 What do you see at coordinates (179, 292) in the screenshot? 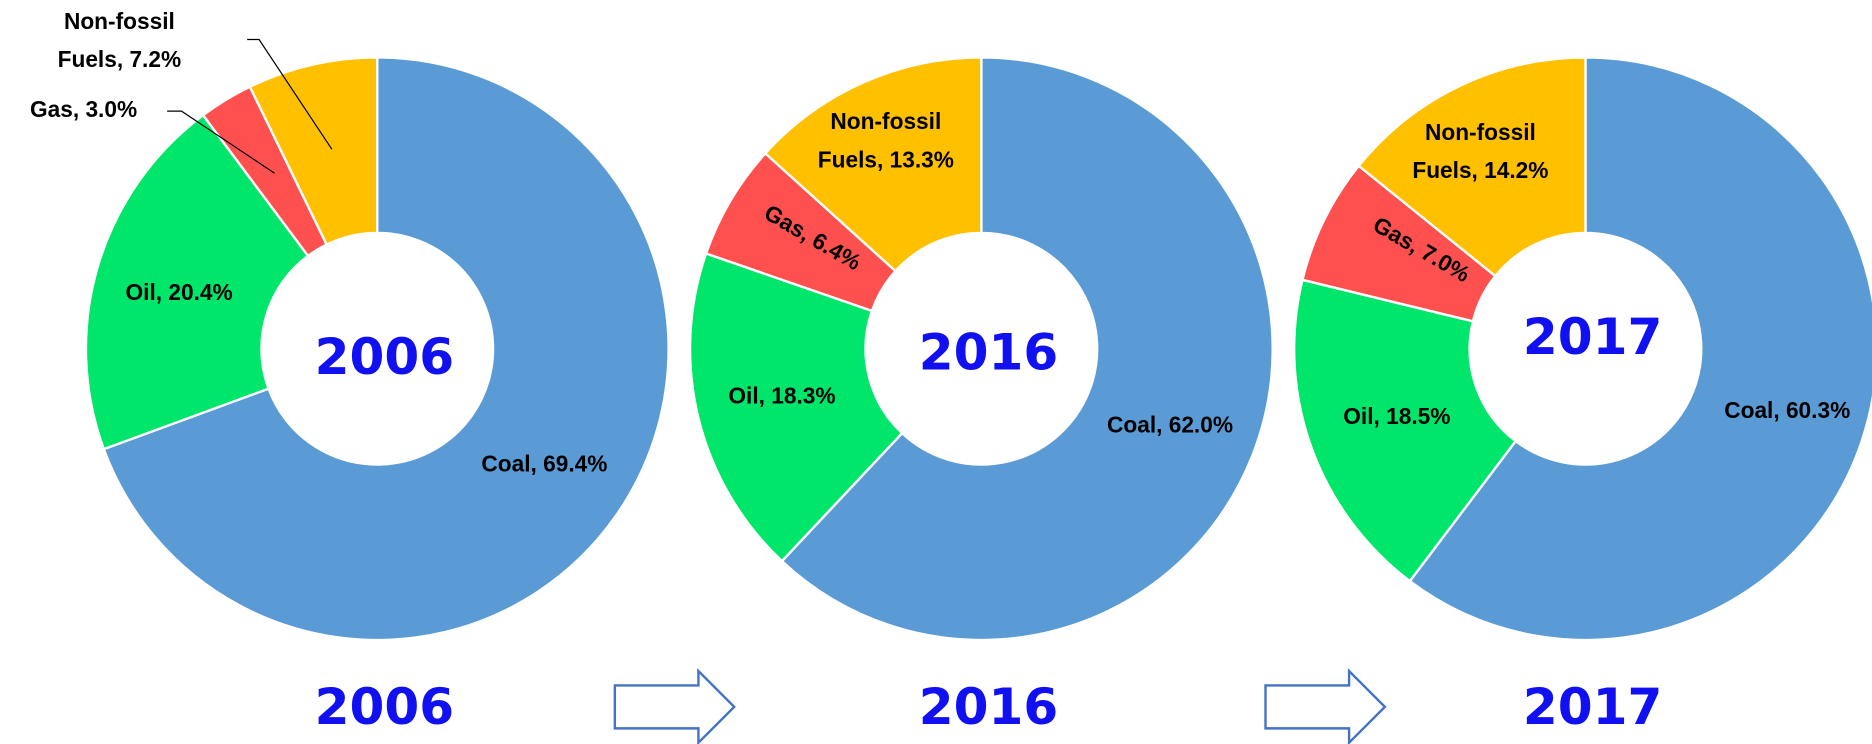
I see `data-label: Oil, 20.4%` at bounding box center [179, 292].